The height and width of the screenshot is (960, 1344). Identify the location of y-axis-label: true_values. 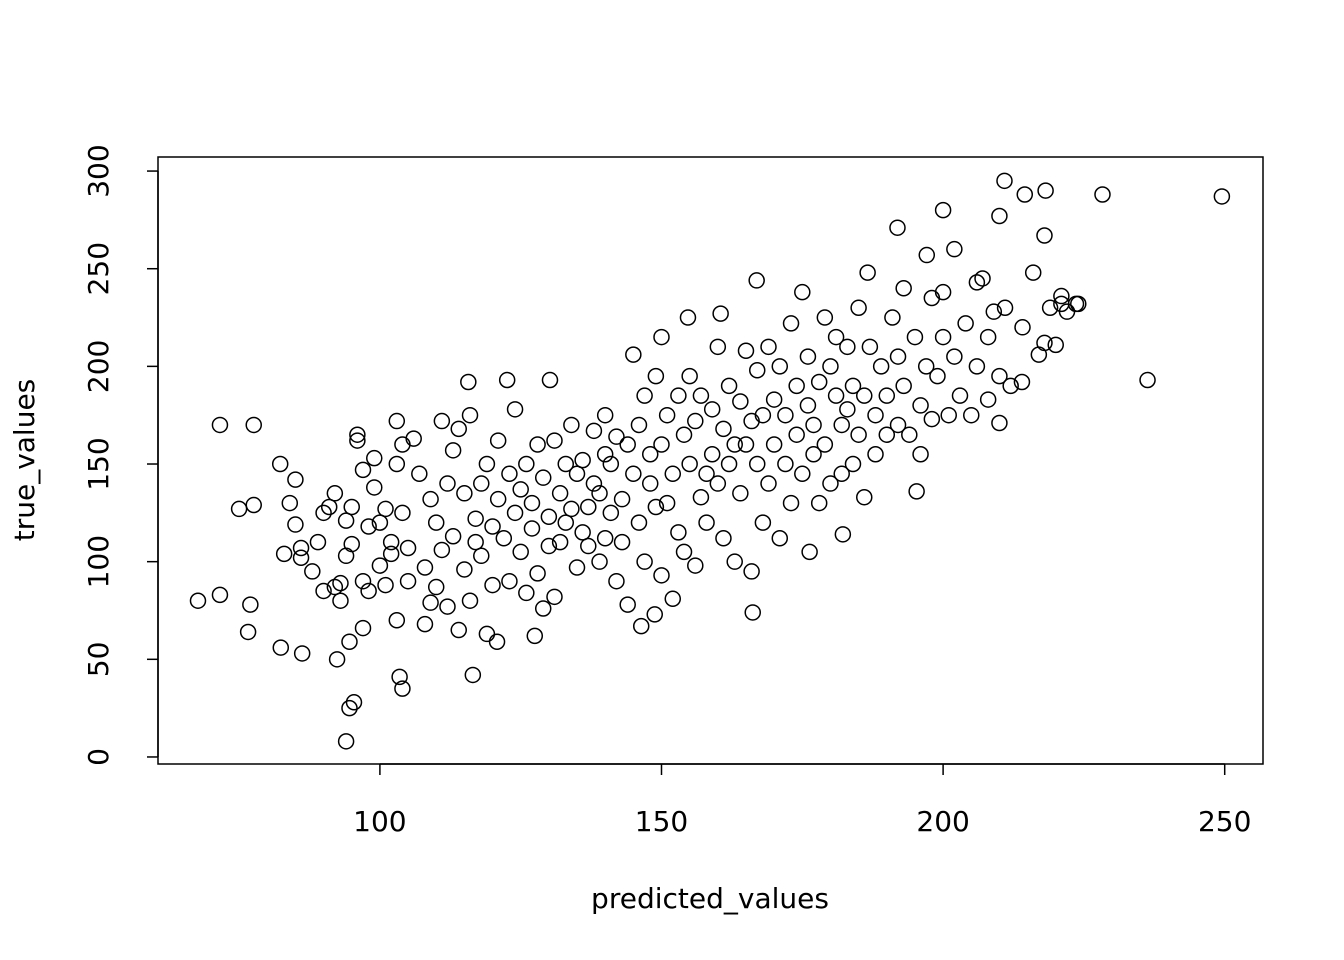
(24, 460).